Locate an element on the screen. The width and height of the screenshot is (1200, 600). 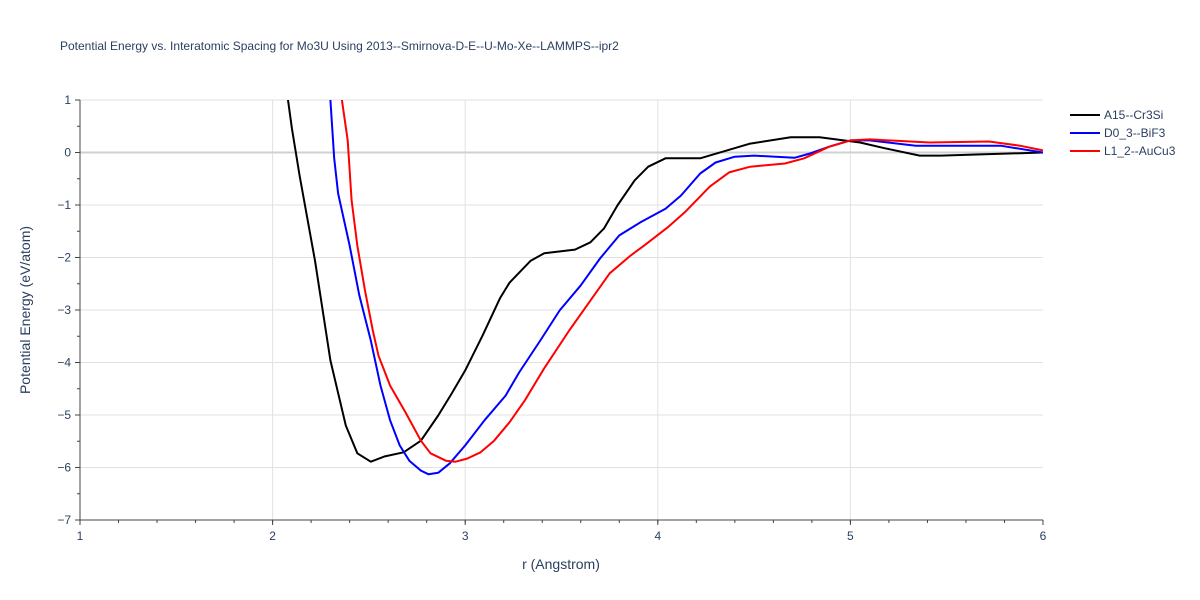
y-tick-label: −4 is located at coordinates (64, 363).